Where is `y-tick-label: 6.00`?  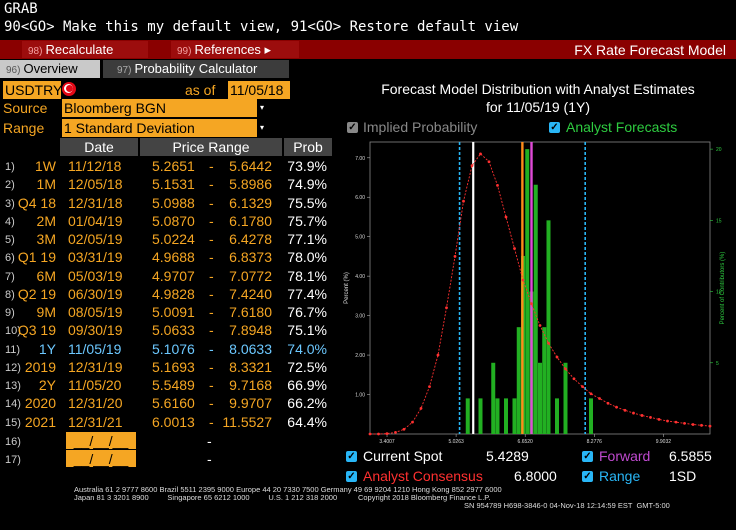
y-tick-label: 6.00 is located at coordinates (360, 198).